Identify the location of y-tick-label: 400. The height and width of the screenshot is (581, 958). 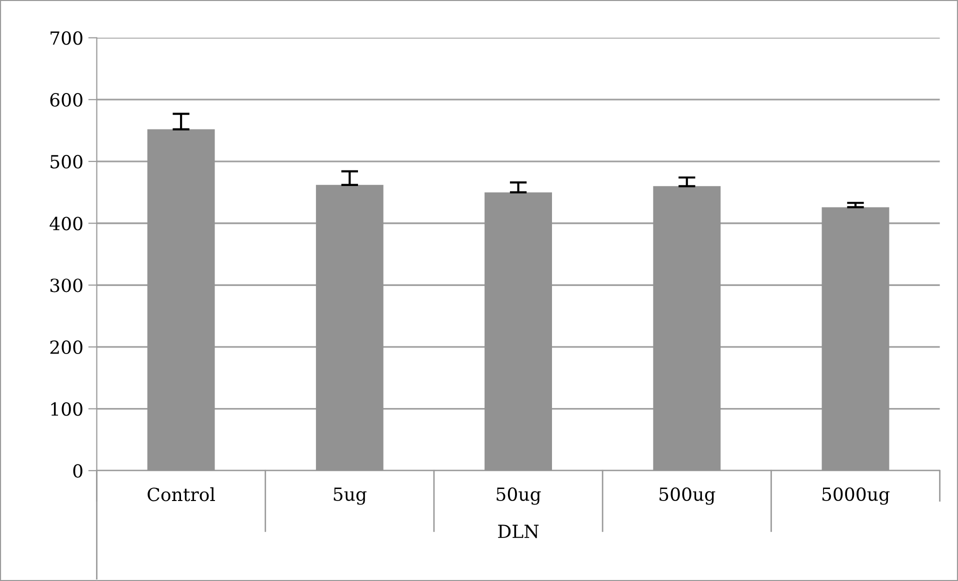
(66, 223).